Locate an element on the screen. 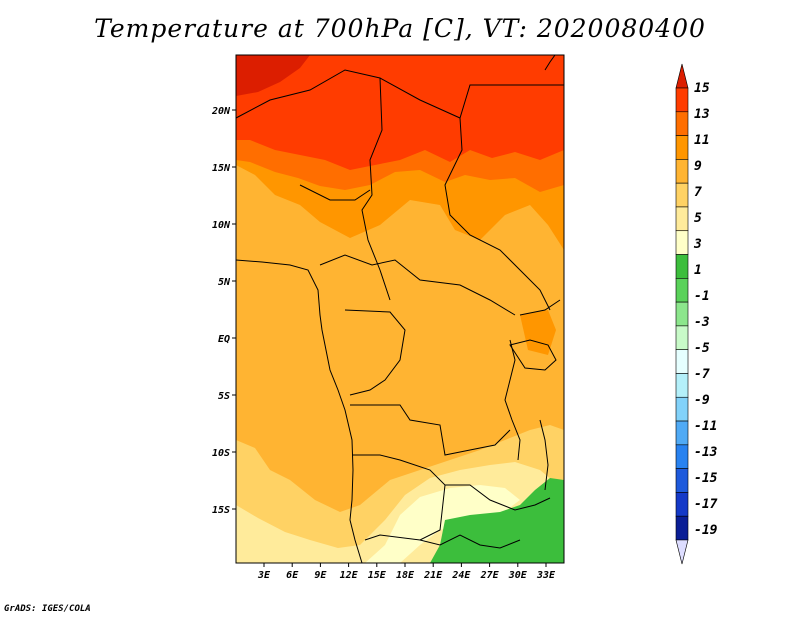 This screenshot has height=618, width=800. colorbar-label: -15 is located at coordinates (706, 478).